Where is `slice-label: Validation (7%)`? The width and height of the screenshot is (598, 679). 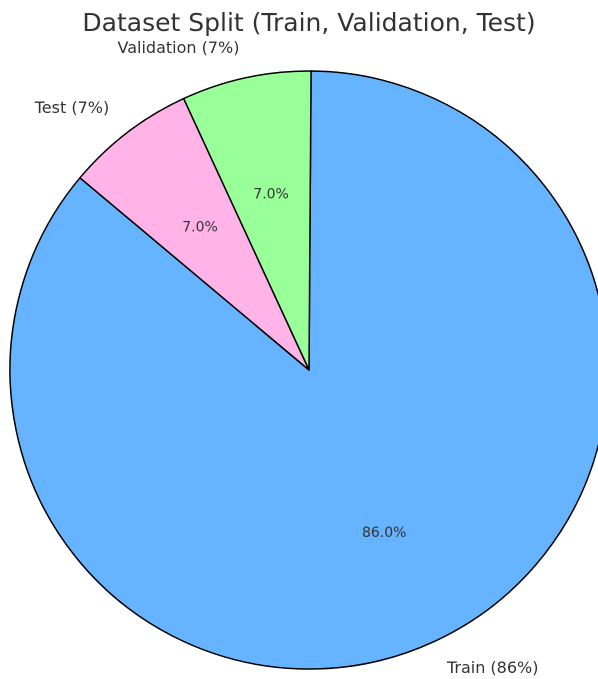
slice-label: Validation (7%) is located at coordinates (179, 47).